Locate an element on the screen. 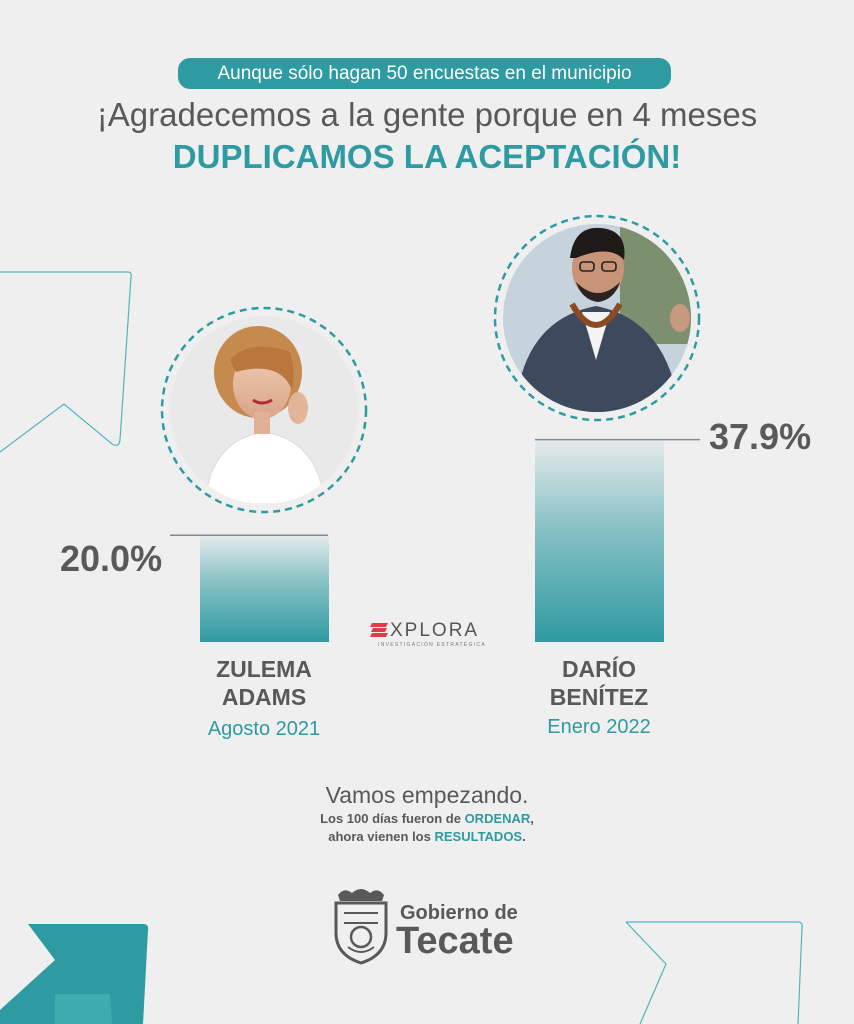 This screenshot has height=1024, width=854. footer-message-line1: Los 100 días fueron de ORDENAR, is located at coordinates (427, 819).